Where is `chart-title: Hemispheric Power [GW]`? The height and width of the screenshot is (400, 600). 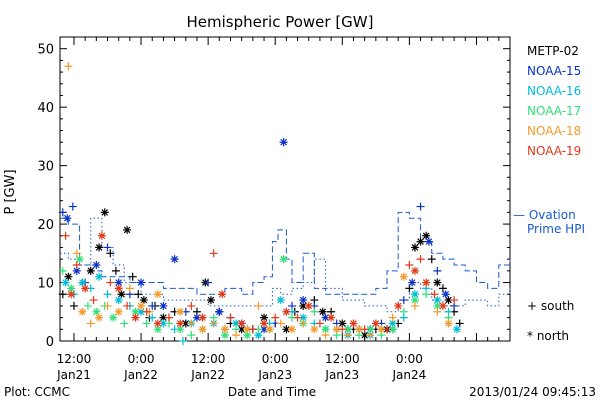
chart-title: Hemispheric Power [GW] is located at coordinates (280, 22).